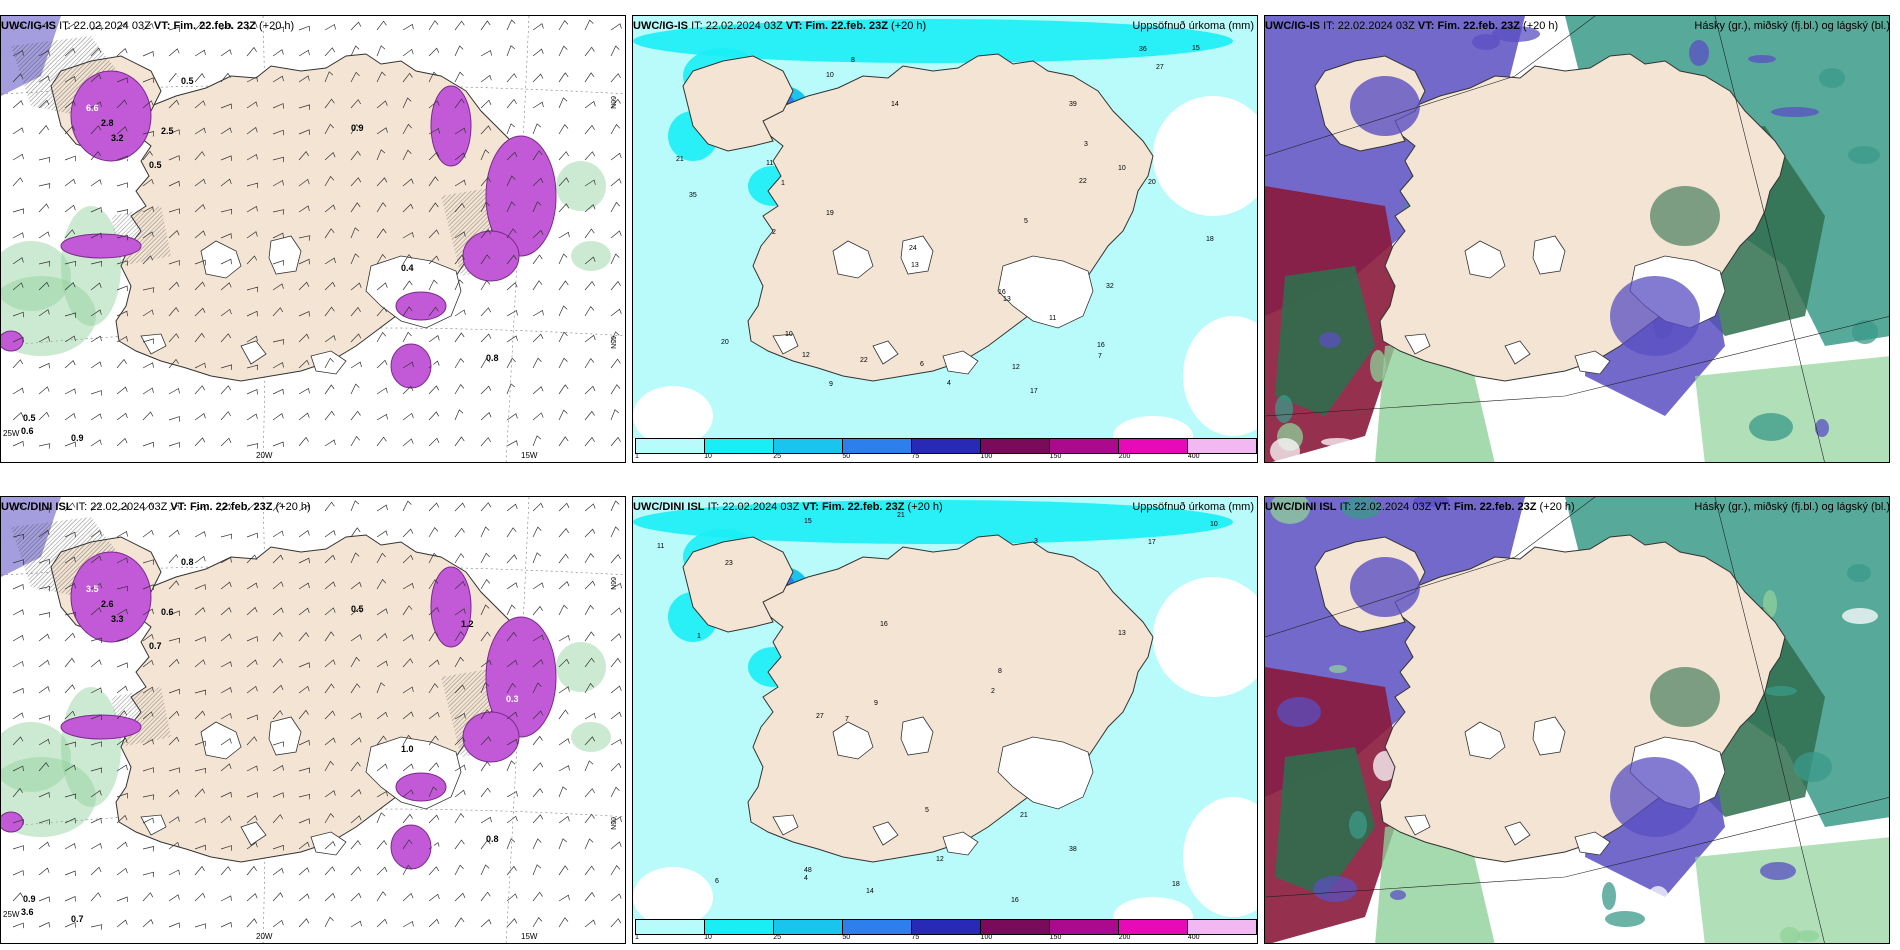 The width and height of the screenshot is (1900, 950). I want to click on wind-value-label: 3.5, so click(92, 589).